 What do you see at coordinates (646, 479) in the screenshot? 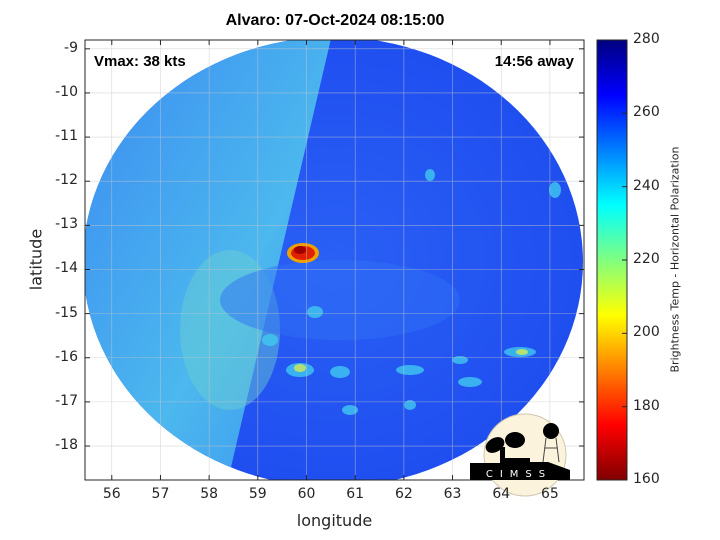
I see `colorbar-tick-label: 160` at bounding box center [646, 479].